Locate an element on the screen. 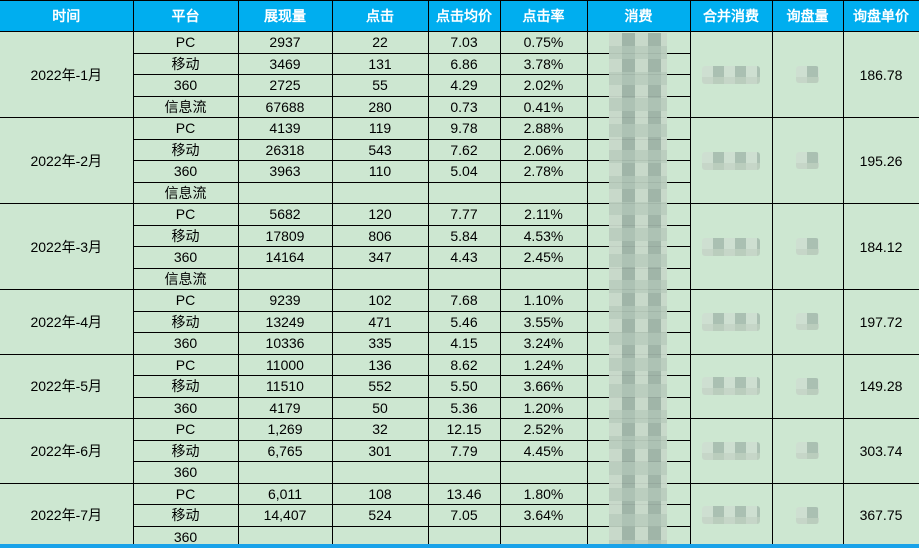  cell-ctr: 2.45% is located at coordinates (543, 257).